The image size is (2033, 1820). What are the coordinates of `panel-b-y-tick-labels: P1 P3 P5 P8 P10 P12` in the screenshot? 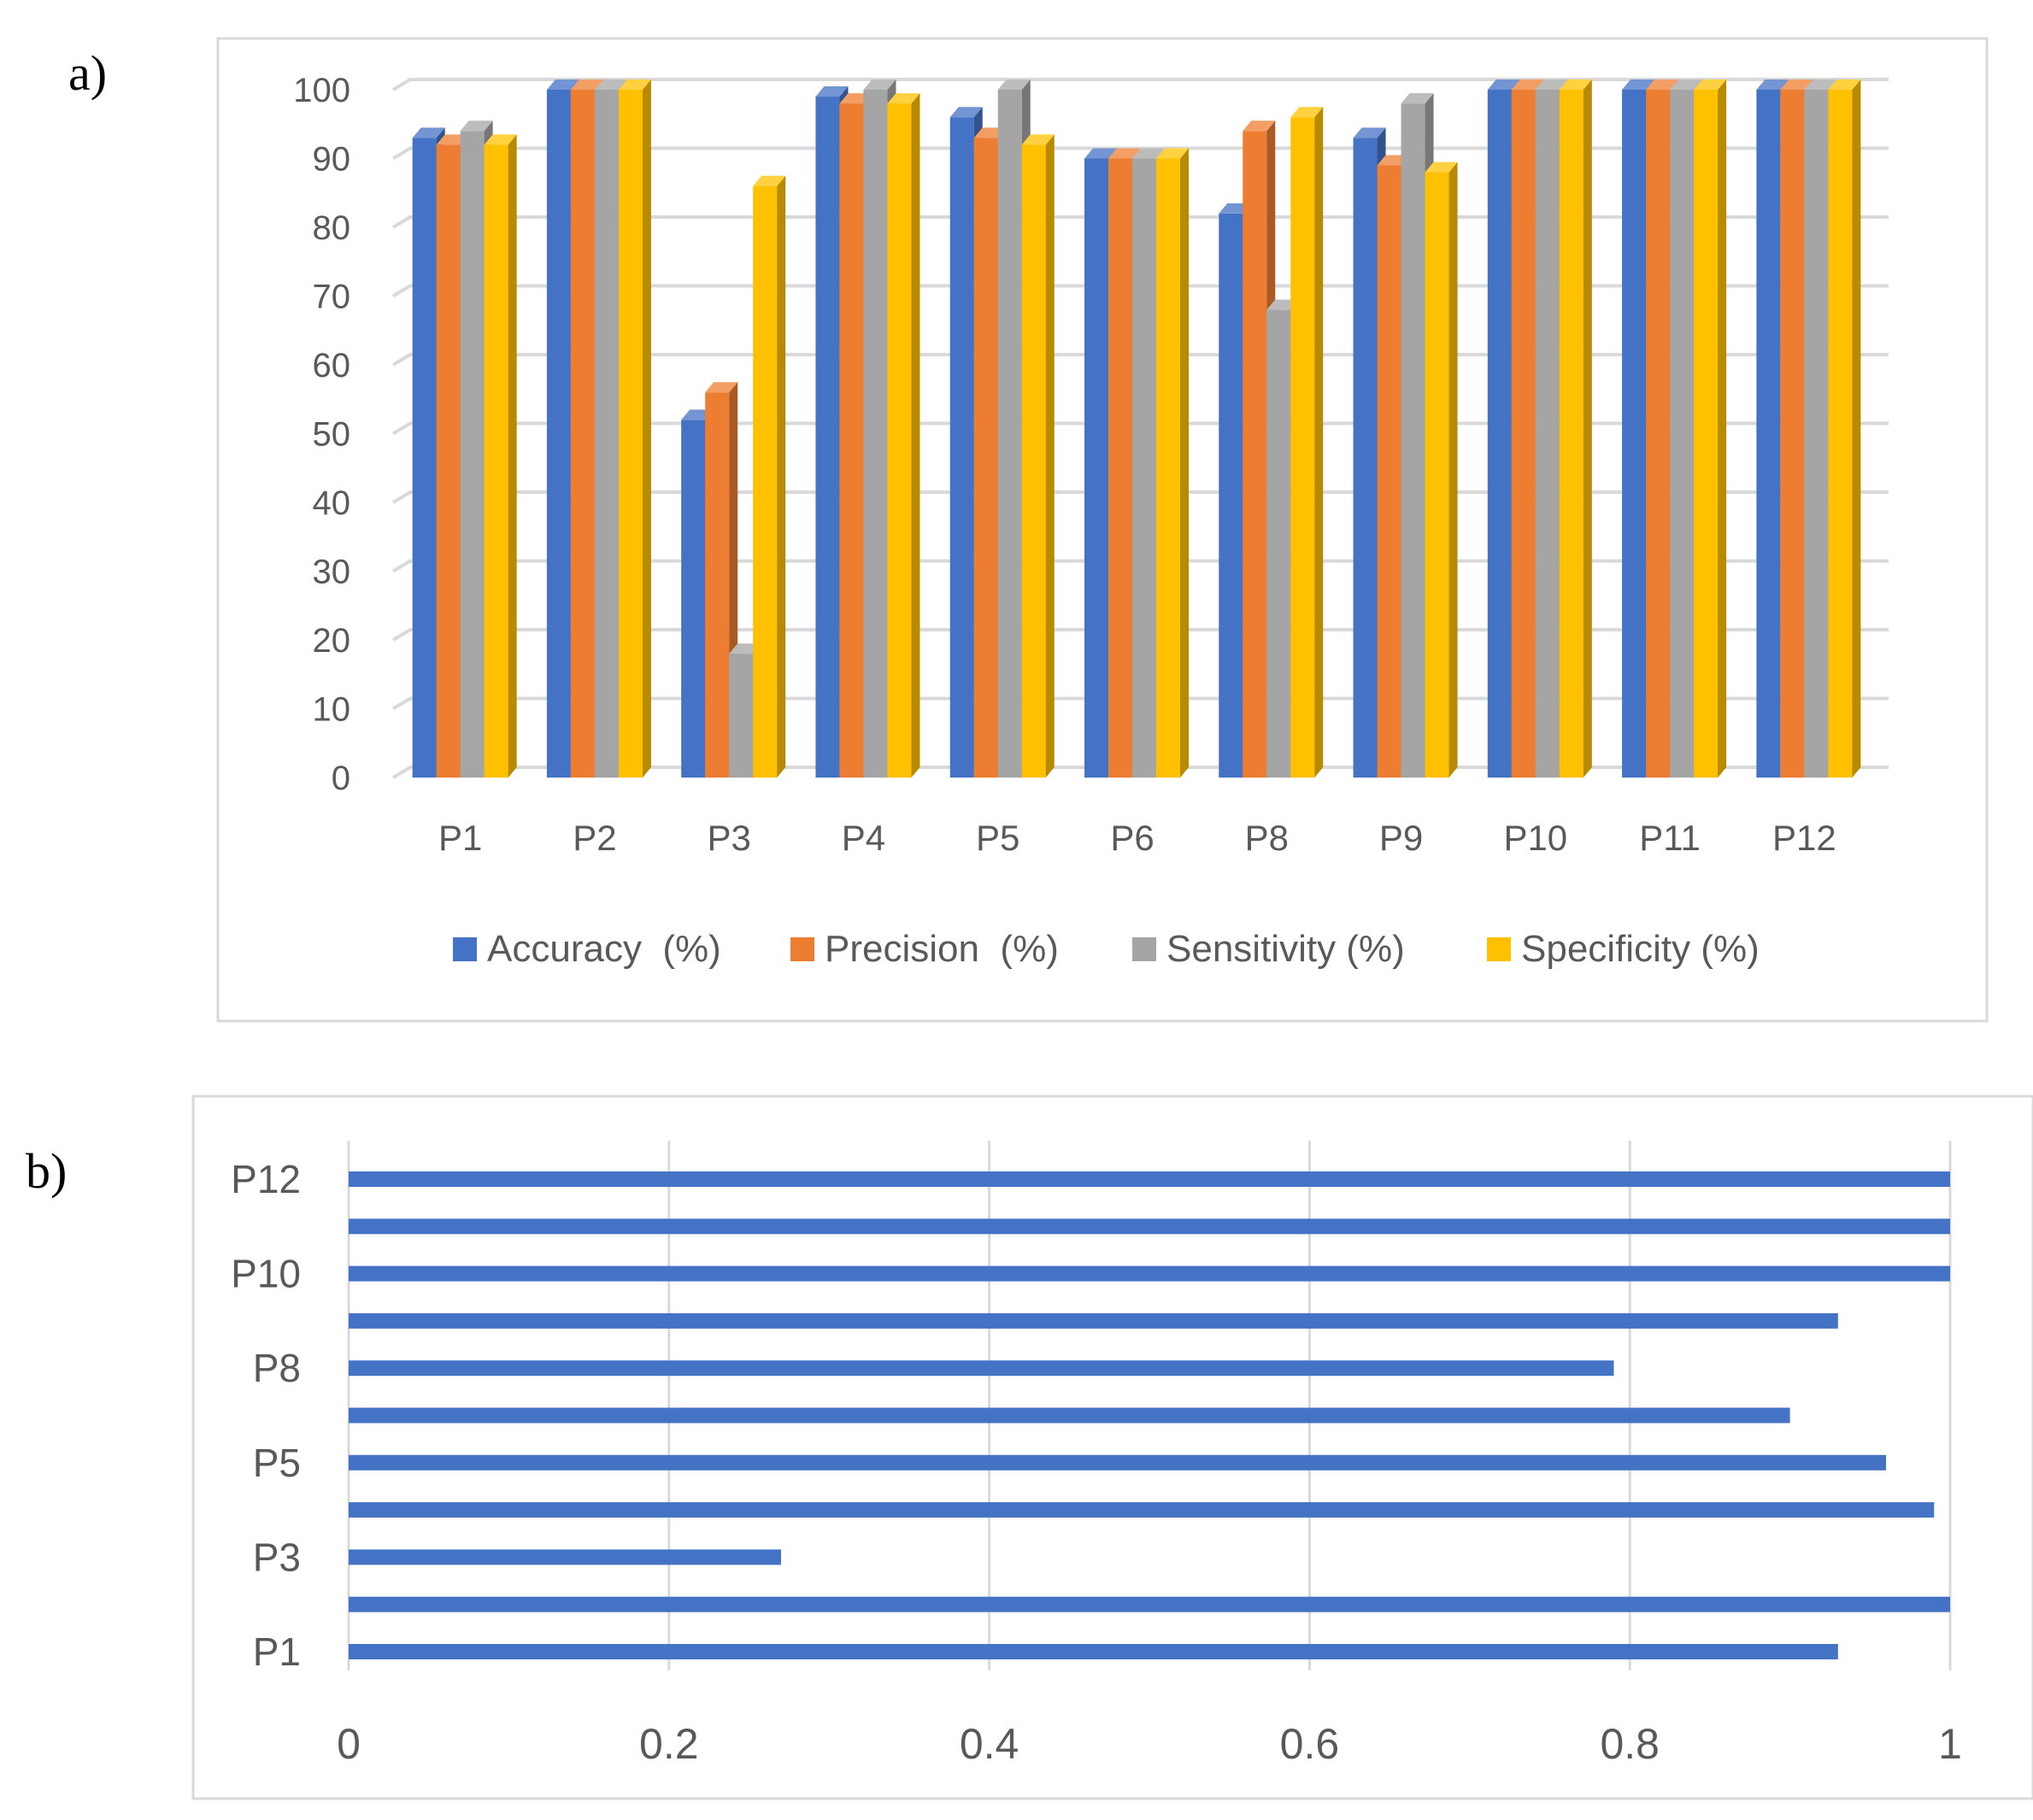 It's located at (266, 1415).